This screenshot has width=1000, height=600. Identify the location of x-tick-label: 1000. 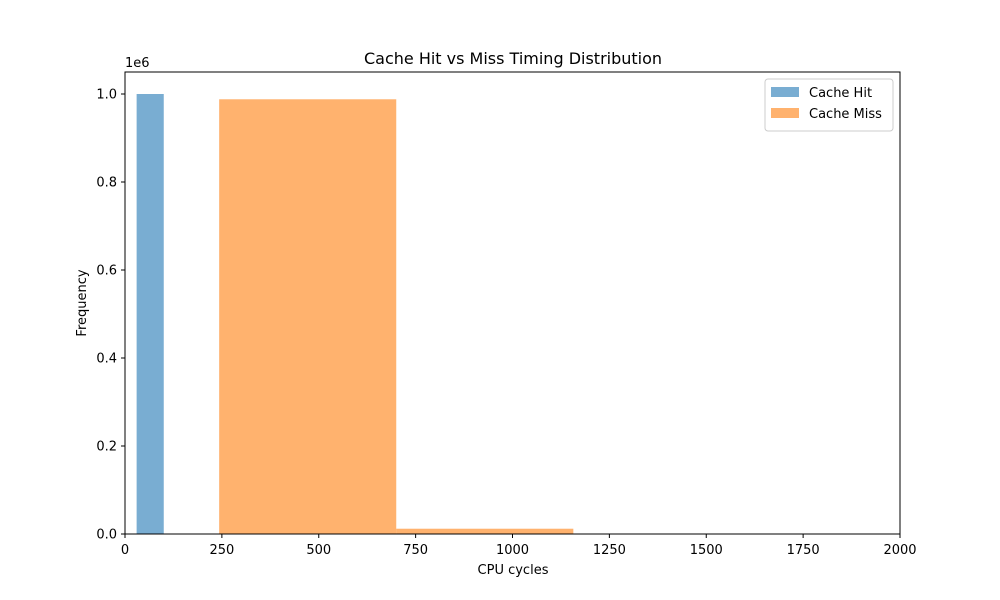
(512, 550).